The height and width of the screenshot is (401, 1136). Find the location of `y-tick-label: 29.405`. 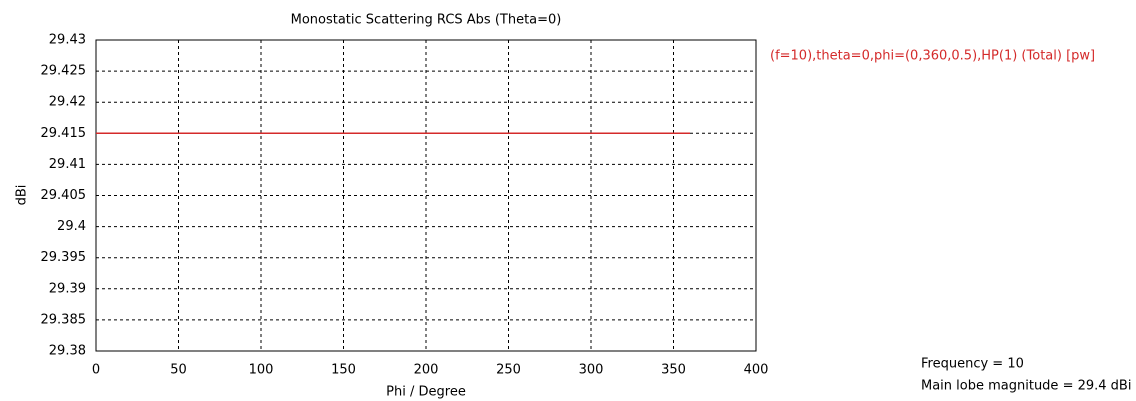

y-tick-label: 29.405 is located at coordinates (64, 195).